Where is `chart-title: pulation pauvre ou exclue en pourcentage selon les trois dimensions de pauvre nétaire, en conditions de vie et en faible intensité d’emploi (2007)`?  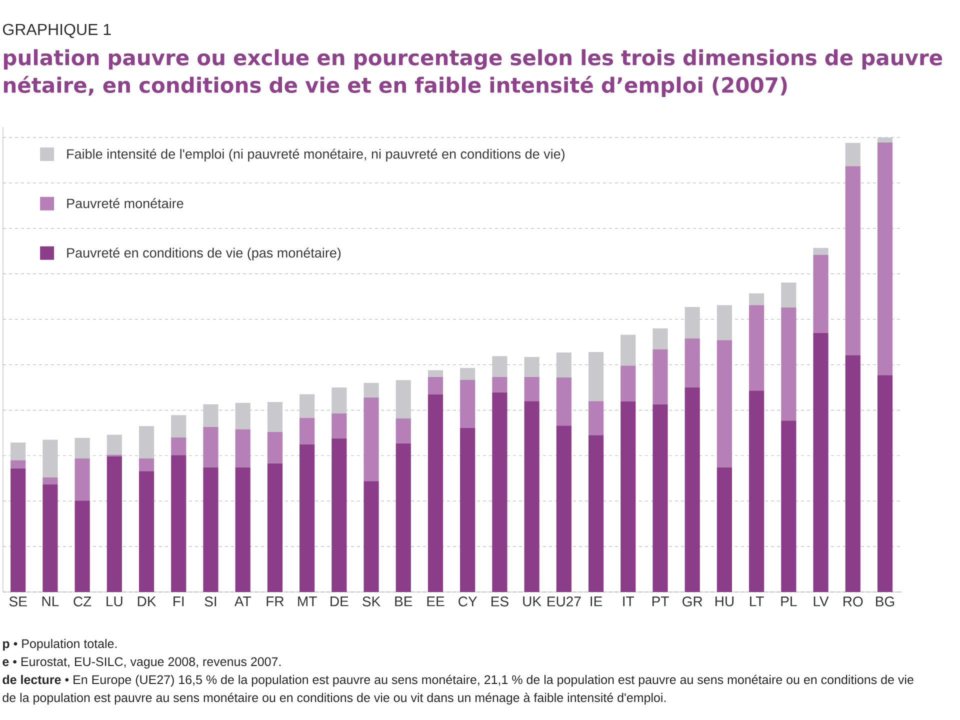
chart-title: pulation pauvre ou exclue en pourcentage selon les trois dimensions de pauvre nétaire, en conditions de vie et en faible intensité d’emploi (2007) is located at coordinates (473, 73).